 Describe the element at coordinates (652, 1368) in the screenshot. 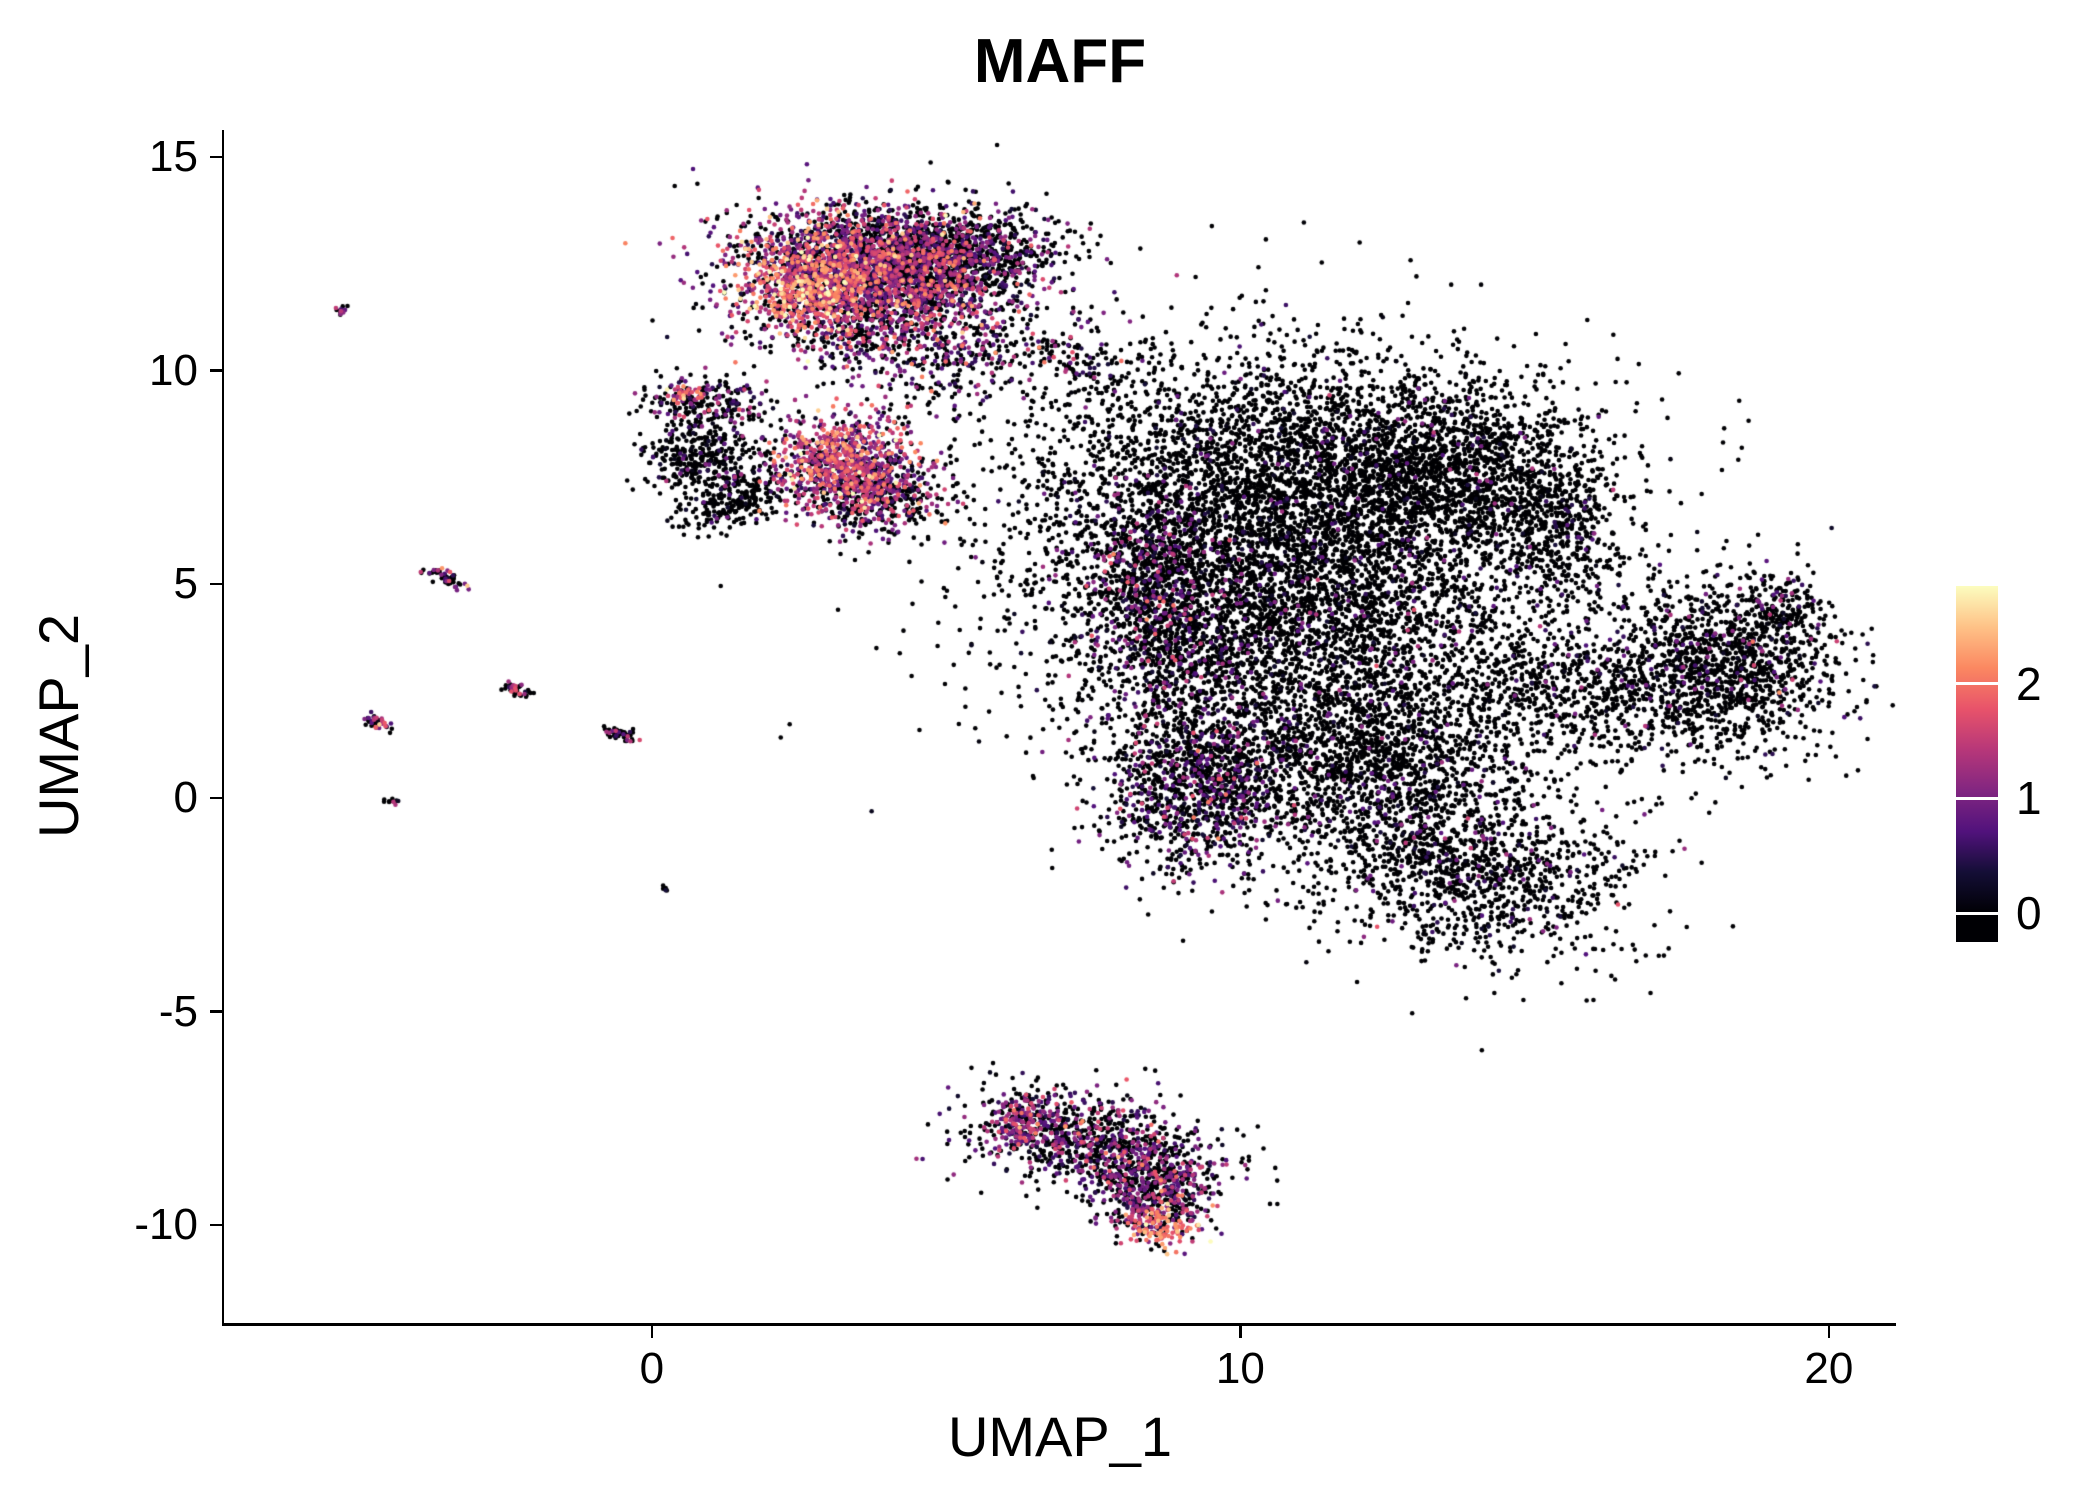

I see `x-tick-label: 0` at that location.